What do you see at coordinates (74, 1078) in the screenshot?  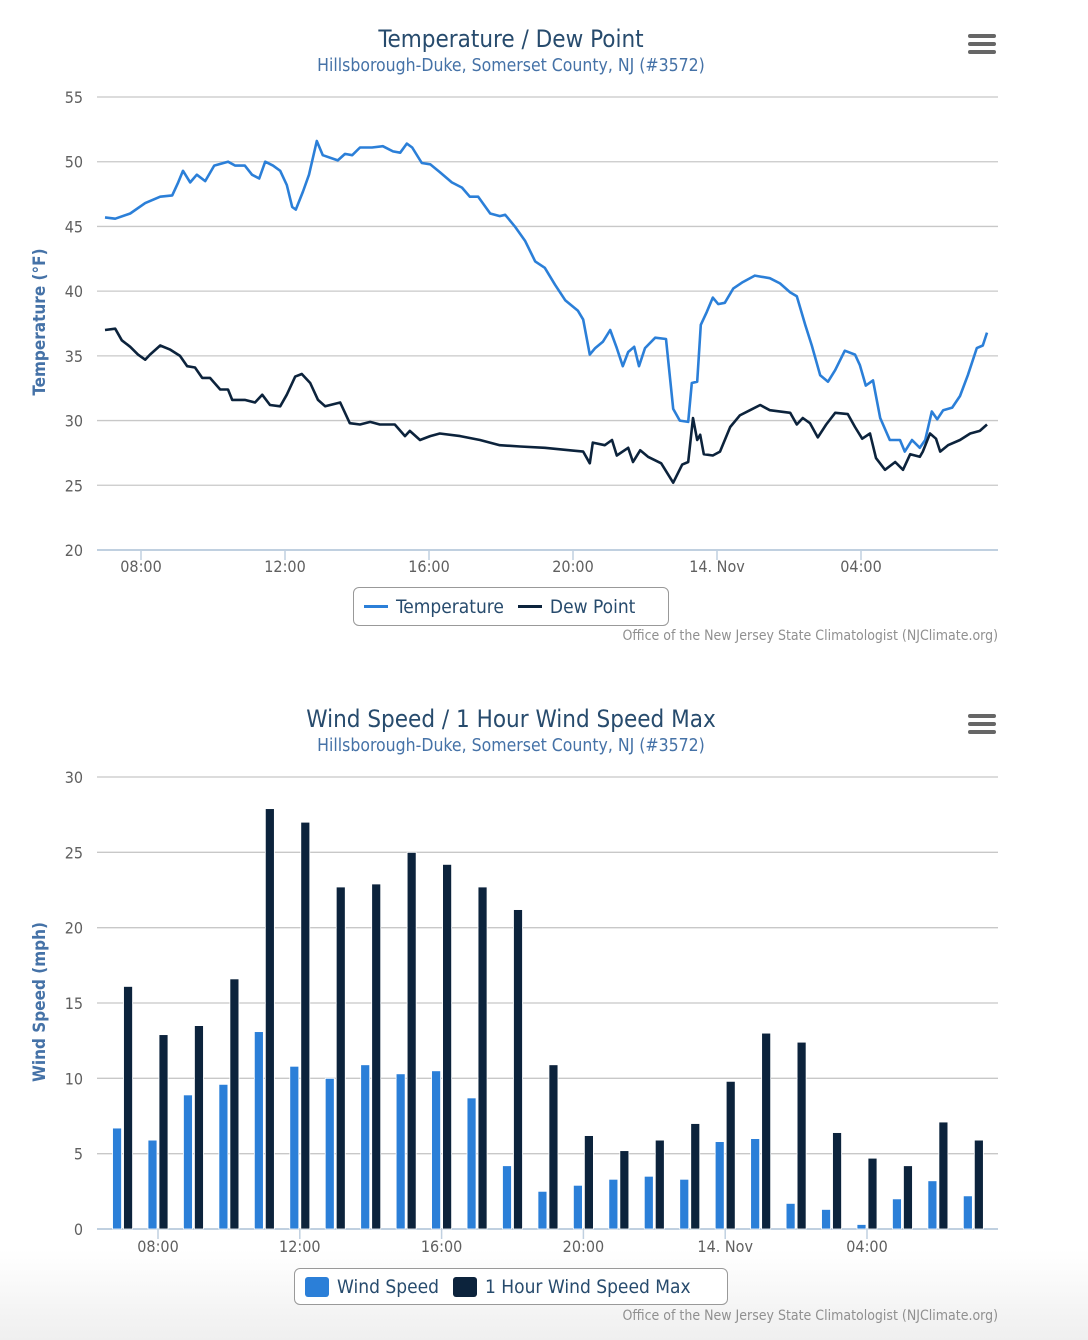 I see `y-tick-label: 10` at bounding box center [74, 1078].